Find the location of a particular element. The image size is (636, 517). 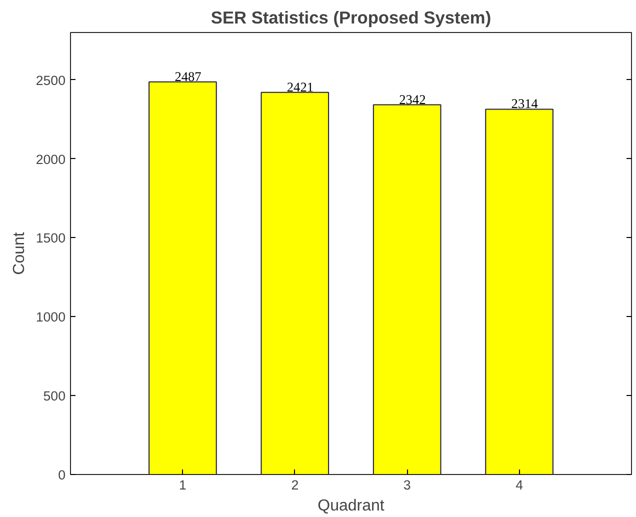

y-tick-label: 2000 is located at coordinates (51, 159).